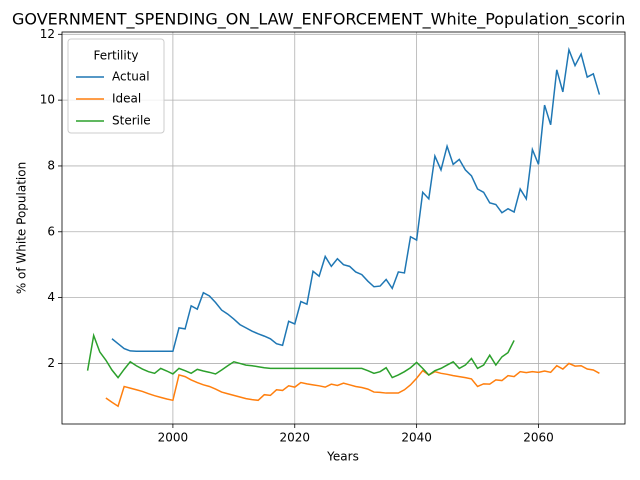  What do you see at coordinates (51, 231) in the screenshot?
I see `y-tick-label: 6` at bounding box center [51, 231].